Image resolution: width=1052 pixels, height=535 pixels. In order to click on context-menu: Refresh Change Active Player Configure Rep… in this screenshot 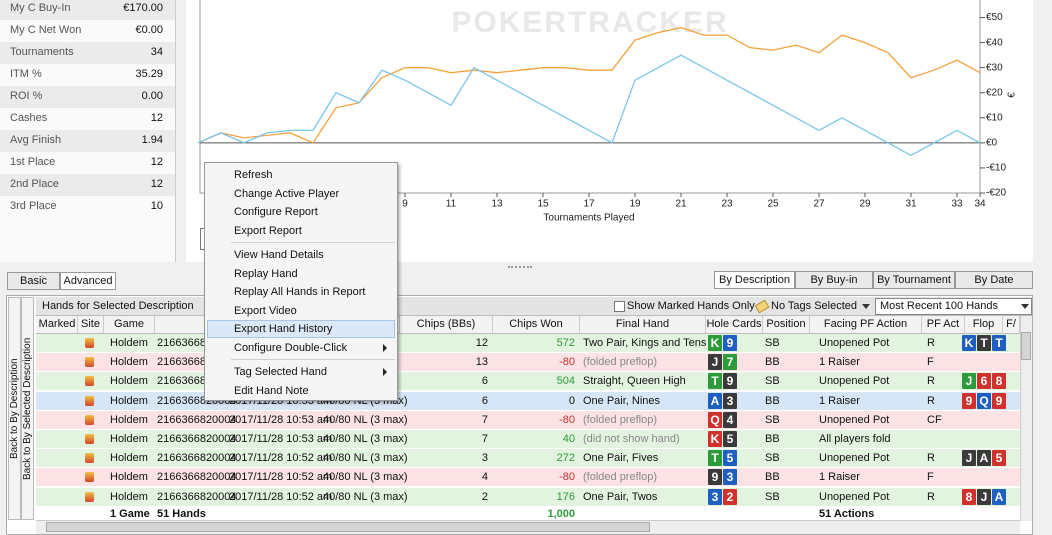, I will do `click(301, 281)`.